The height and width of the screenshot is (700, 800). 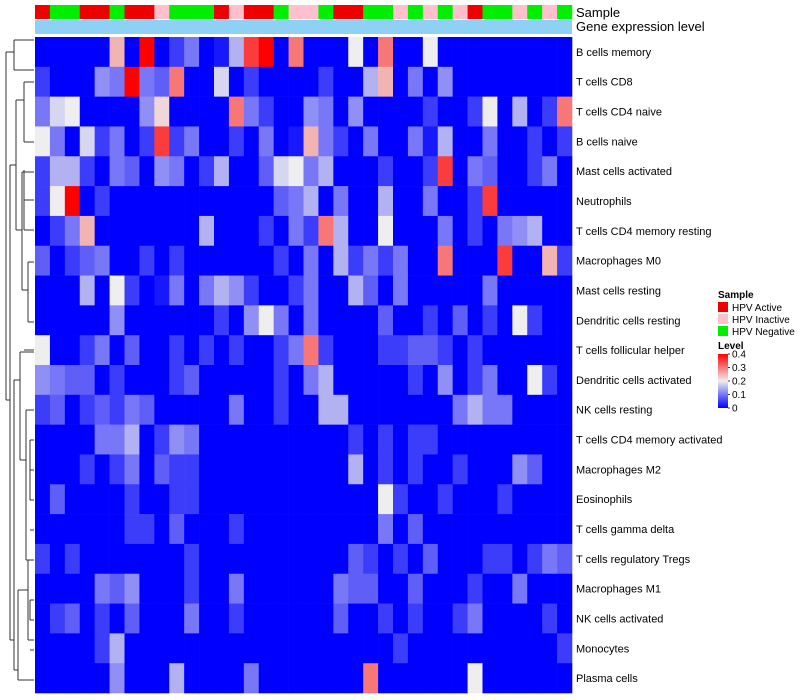 What do you see at coordinates (723, 319) in the screenshot?
I see `sample-legend-swatch` at bounding box center [723, 319].